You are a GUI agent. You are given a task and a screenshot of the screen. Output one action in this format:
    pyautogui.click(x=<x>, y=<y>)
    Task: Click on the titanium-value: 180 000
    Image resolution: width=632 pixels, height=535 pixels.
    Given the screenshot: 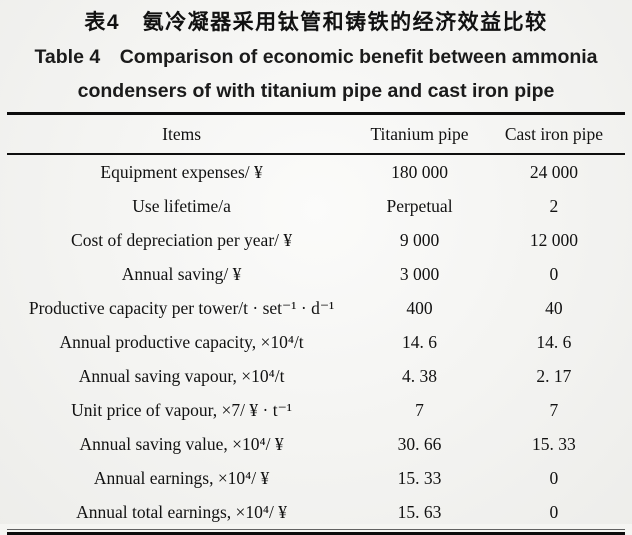 What is the action you would take?
    pyautogui.click(x=419, y=171)
    